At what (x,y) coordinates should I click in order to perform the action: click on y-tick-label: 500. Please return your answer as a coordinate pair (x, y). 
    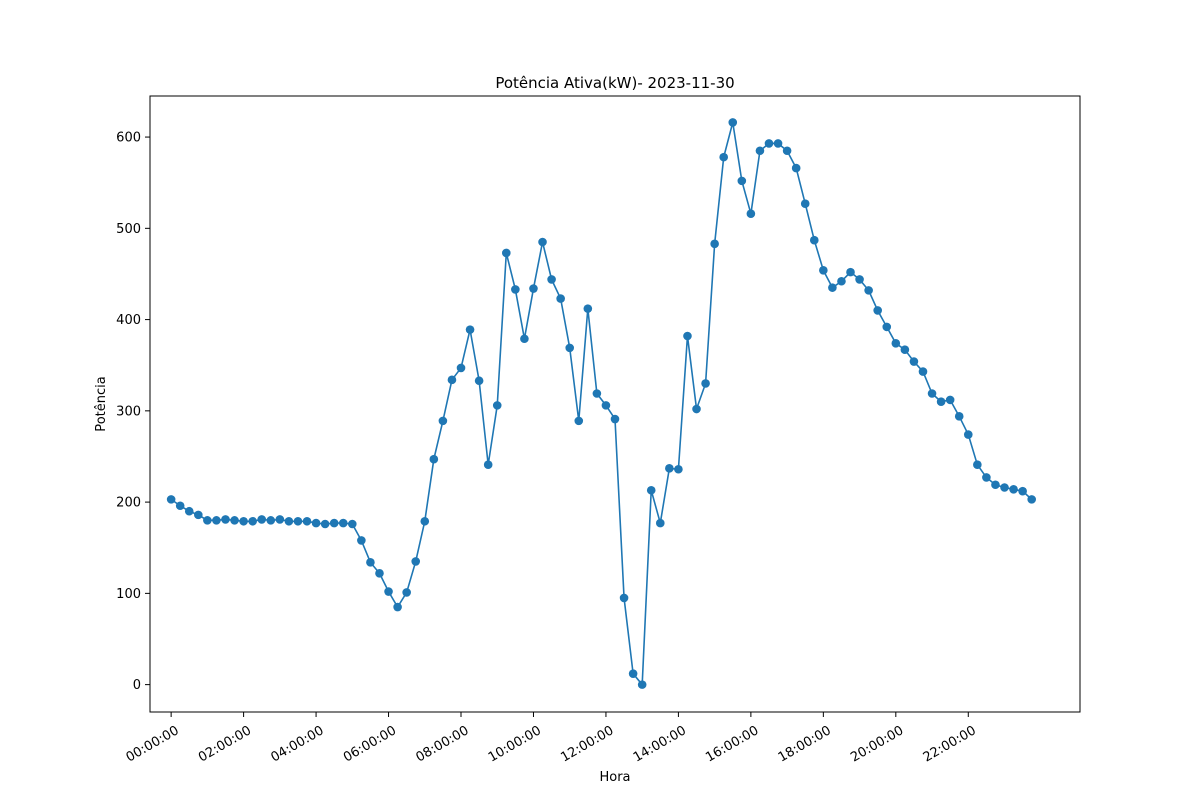
    Looking at the image, I should click on (128, 229).